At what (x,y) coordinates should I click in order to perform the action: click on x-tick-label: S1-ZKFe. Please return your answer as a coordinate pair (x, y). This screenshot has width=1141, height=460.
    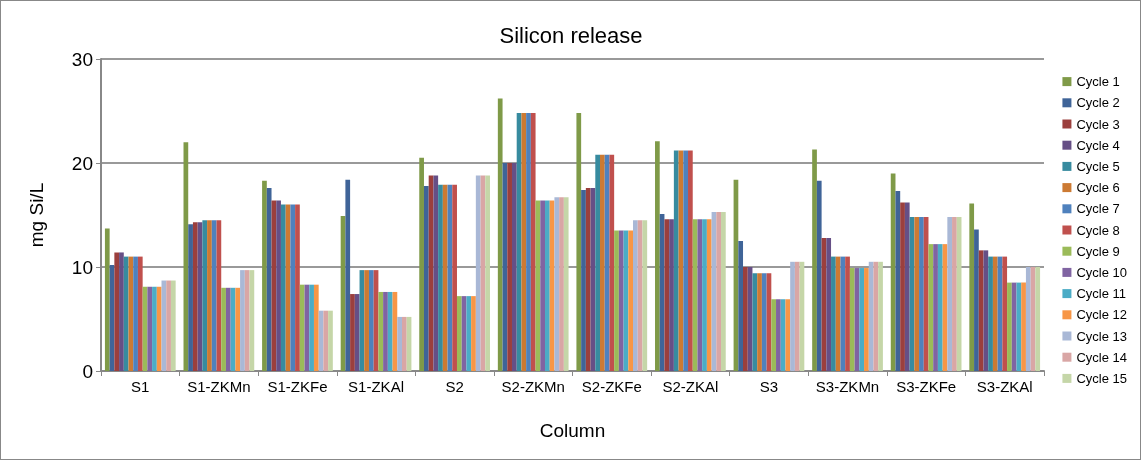
    Looking at the image, I should click on (297, 386).